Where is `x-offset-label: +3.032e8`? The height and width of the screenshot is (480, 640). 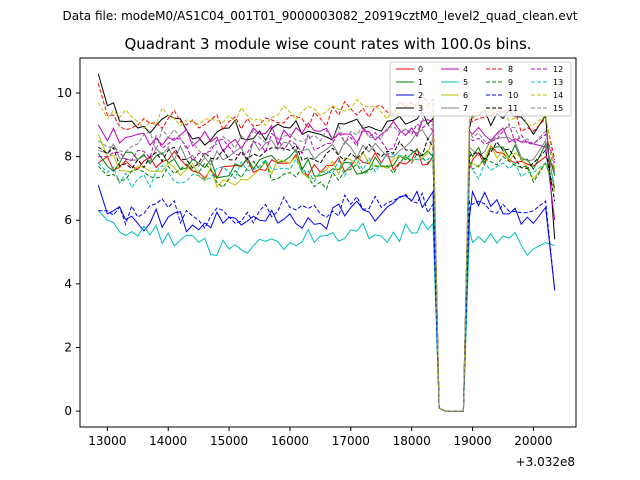
x-offset-label: +3.032e8 is located at coordinates (545, 462).